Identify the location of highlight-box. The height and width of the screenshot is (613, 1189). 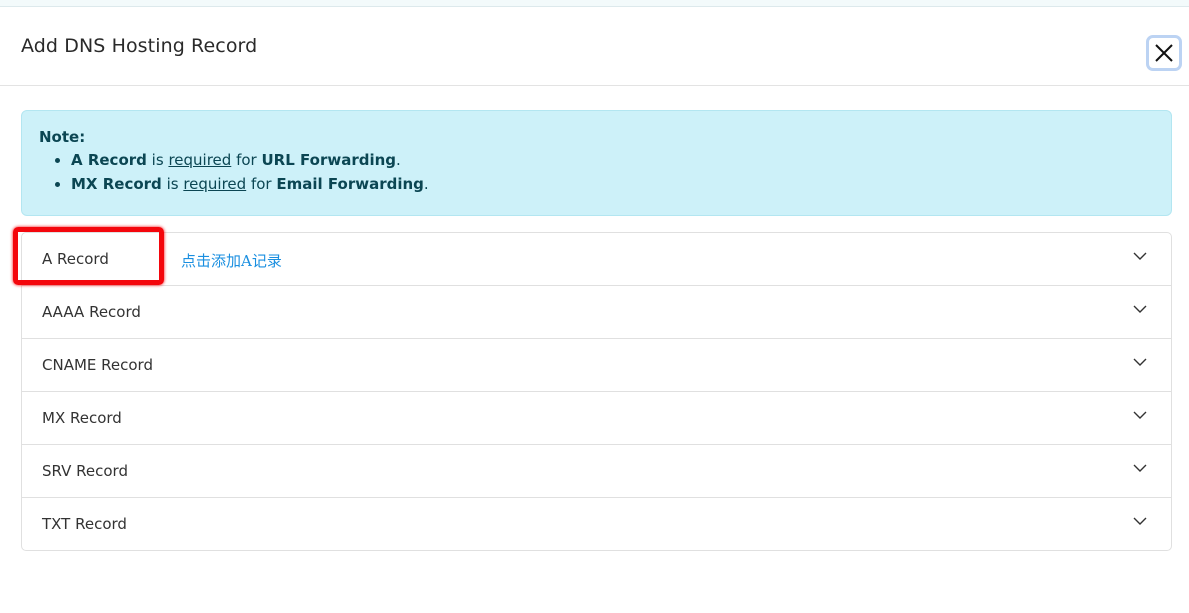
(88, 256).